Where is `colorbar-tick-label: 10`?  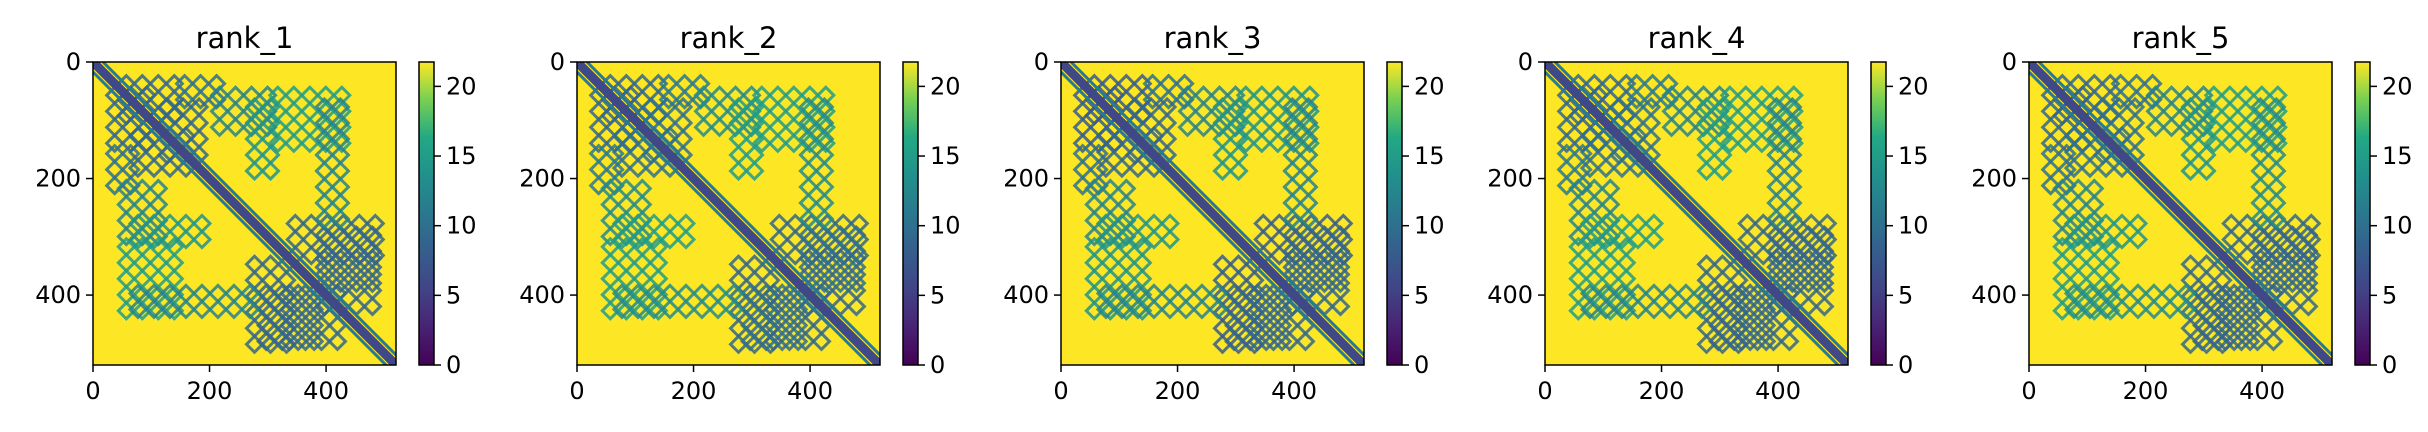 colorbar-tick-label: 10 is located at coordinates (1429, 226).